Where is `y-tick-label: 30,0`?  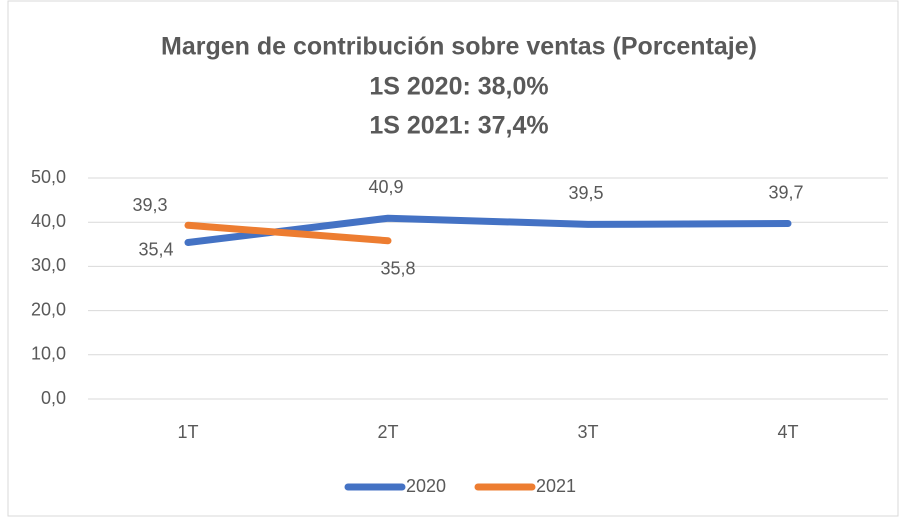
y-tick-label: 30,0 is located at coordinates (48, 265).